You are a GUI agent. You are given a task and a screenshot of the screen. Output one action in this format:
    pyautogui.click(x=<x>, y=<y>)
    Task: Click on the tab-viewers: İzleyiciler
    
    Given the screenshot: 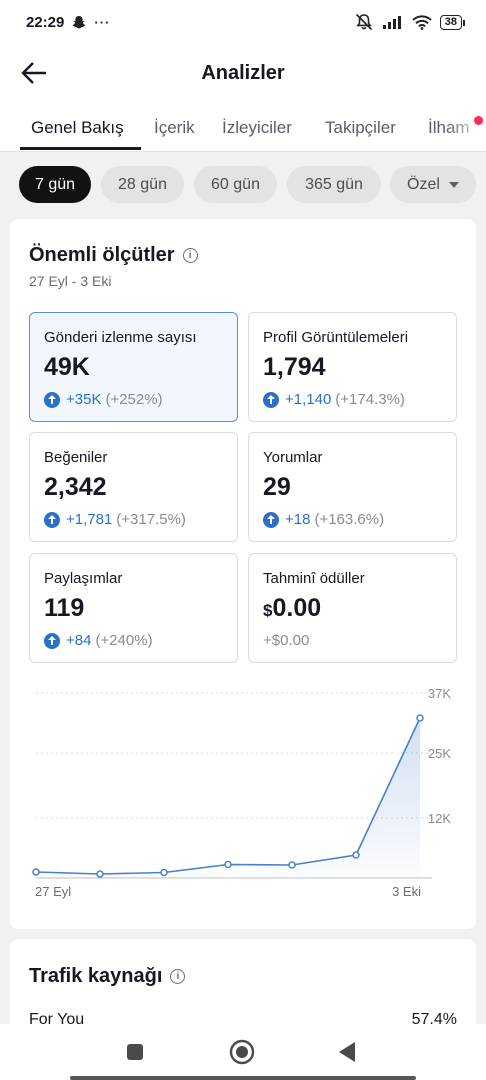 What is the action you would take?
    pyautogui.click(x=257, y=127)
    